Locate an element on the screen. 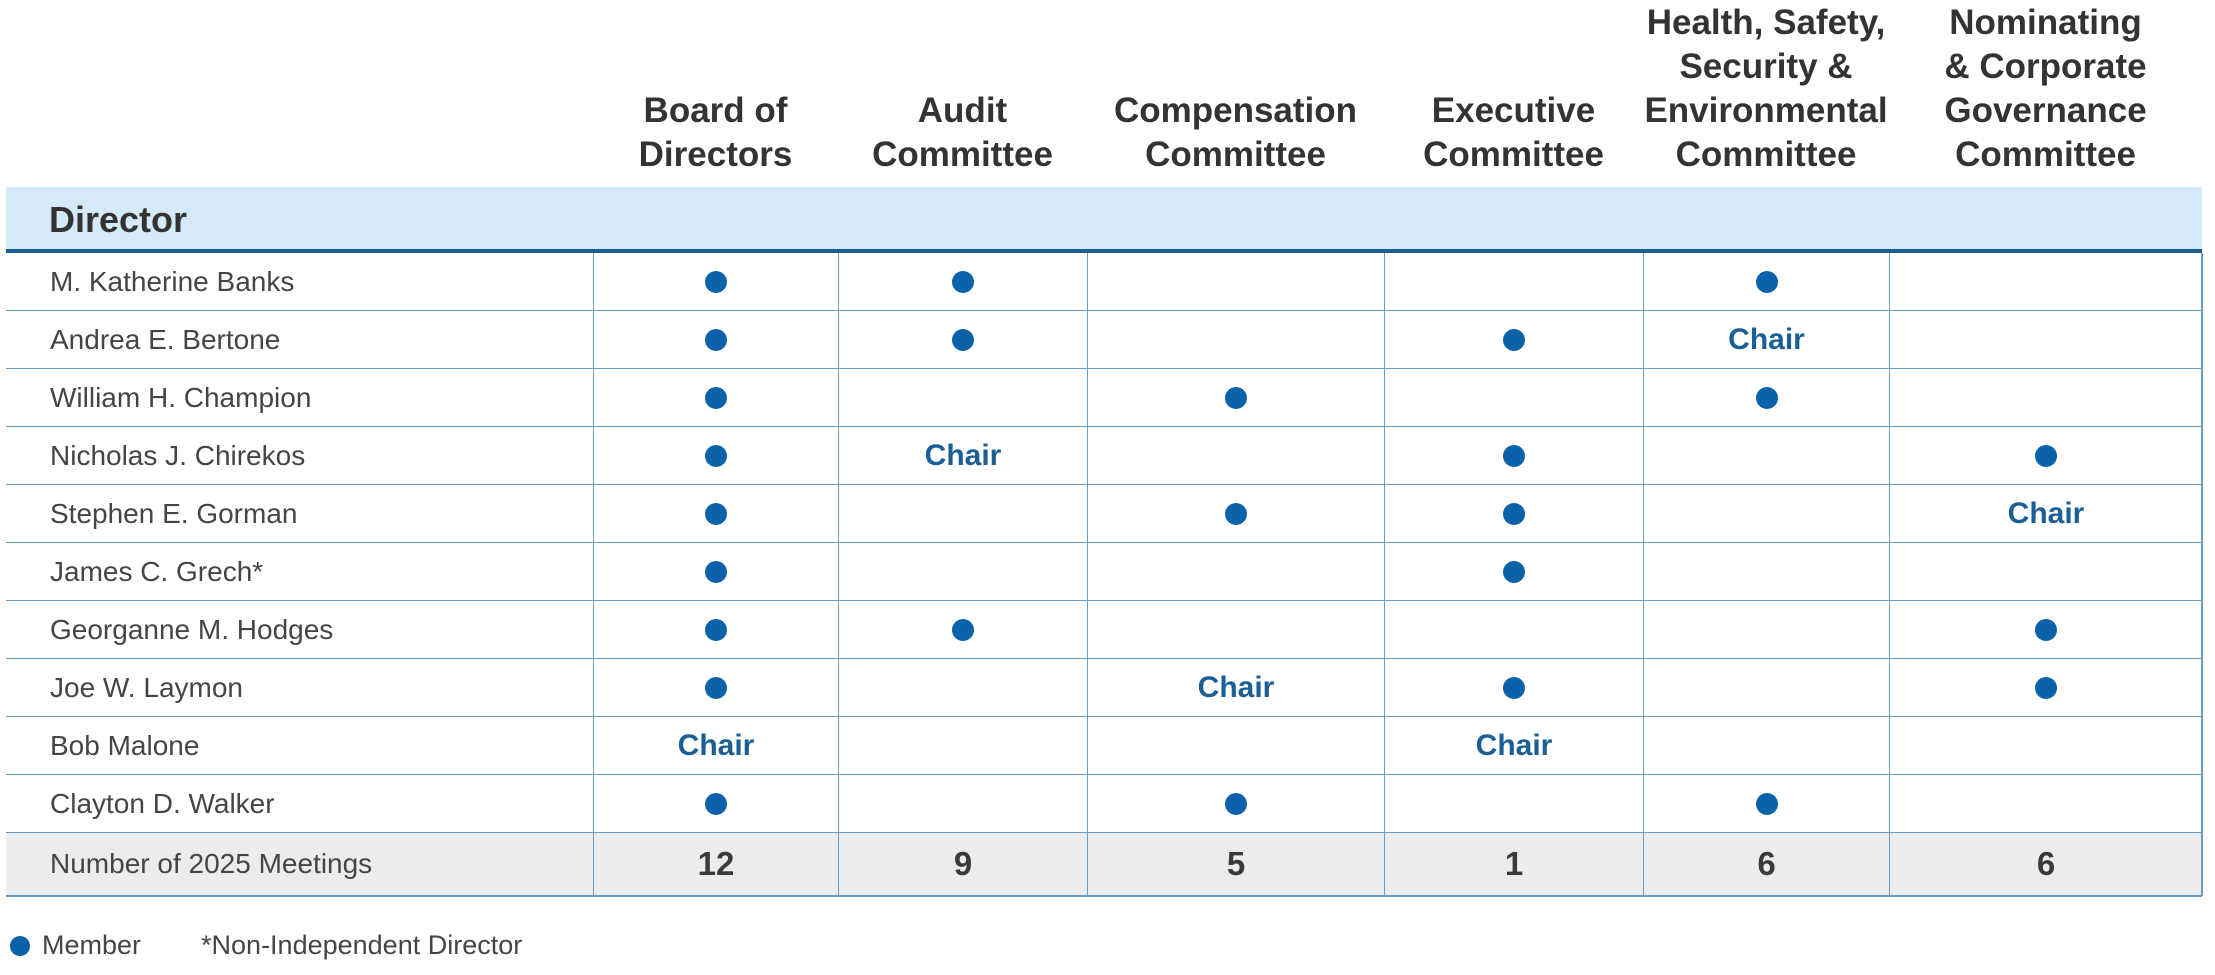 Image resolution: width=2215 pixels, height=975 pixels. director-header-band: Director is located at coordinates (1104, 220).